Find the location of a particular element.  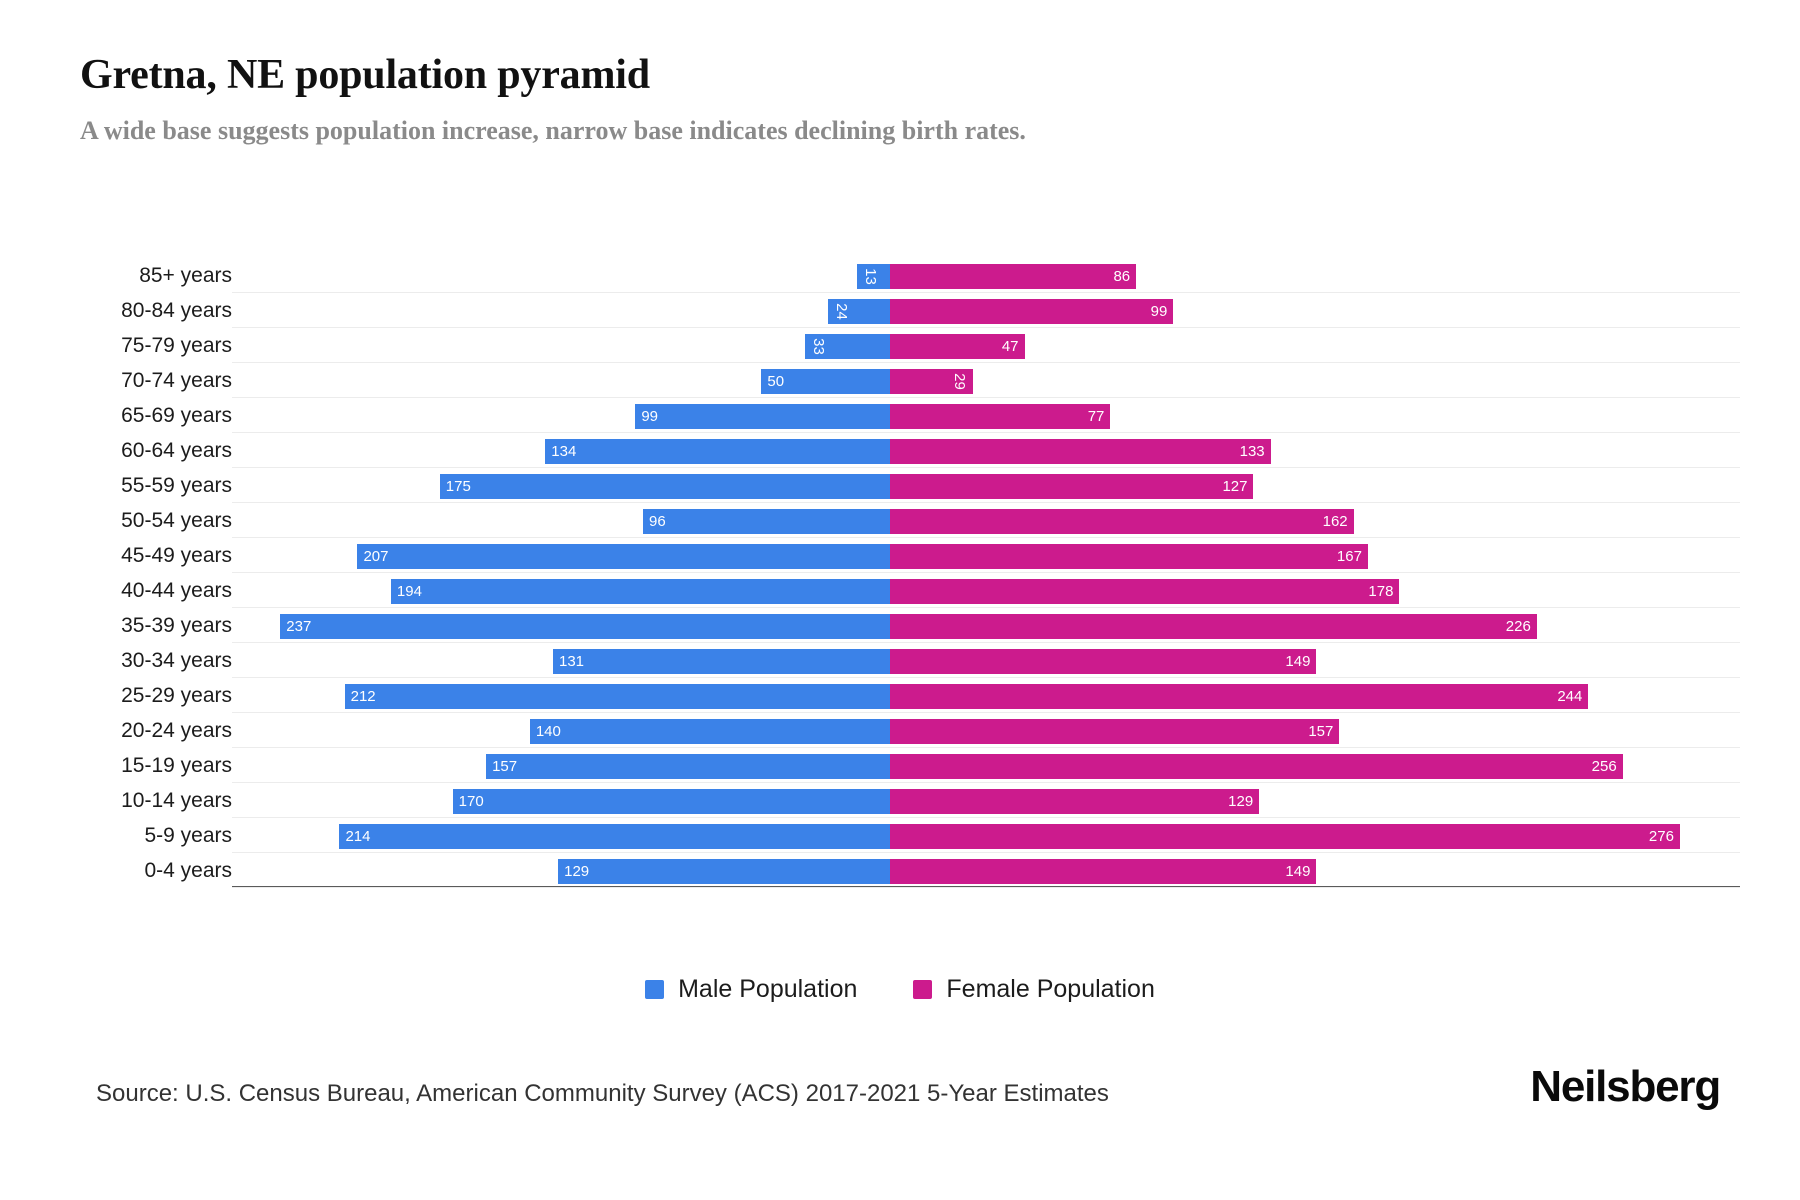

male-bar-value: 96 is located at coordinates (657, 521).